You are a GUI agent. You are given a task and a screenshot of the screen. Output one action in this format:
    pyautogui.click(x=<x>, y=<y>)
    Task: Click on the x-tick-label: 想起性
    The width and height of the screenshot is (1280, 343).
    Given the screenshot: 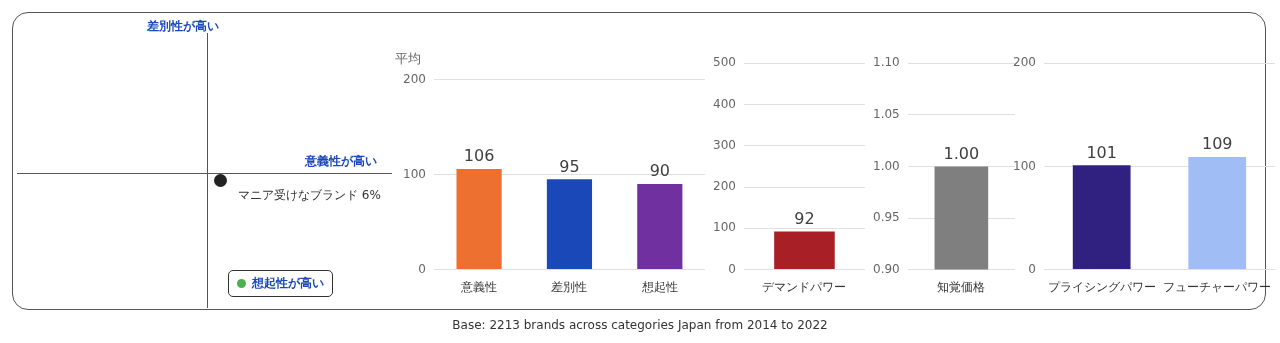 What is the action you would take?
    pyautogui.click(x=659, y=286)
    